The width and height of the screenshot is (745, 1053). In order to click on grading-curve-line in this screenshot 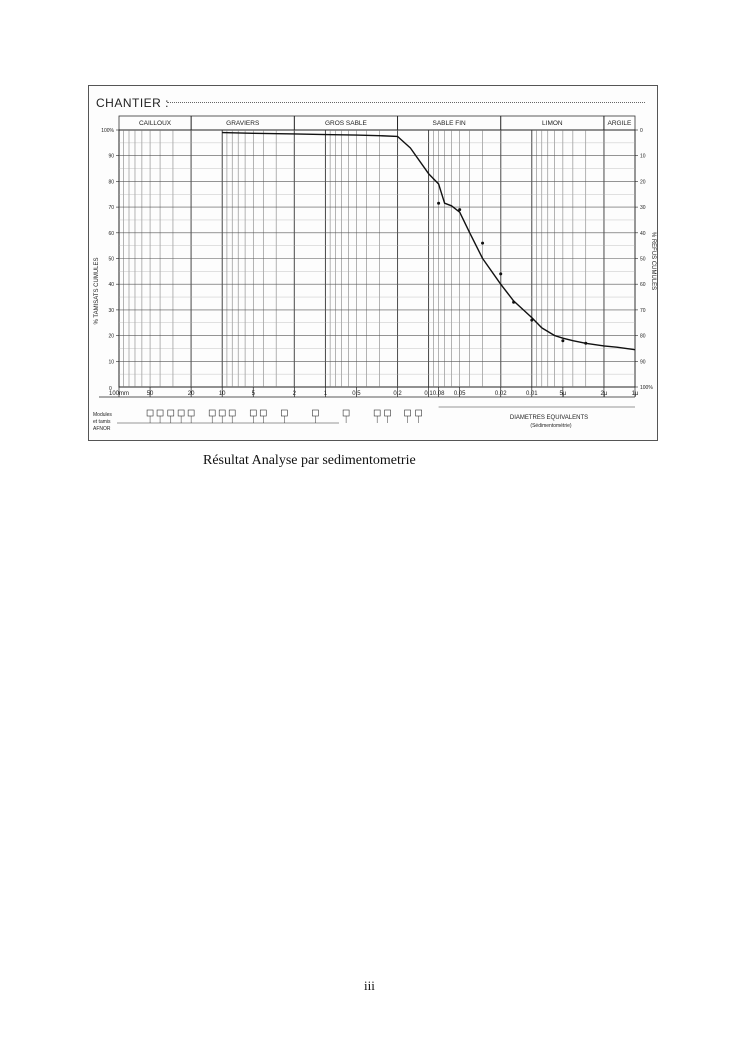, I will do `click(429, 241)`.